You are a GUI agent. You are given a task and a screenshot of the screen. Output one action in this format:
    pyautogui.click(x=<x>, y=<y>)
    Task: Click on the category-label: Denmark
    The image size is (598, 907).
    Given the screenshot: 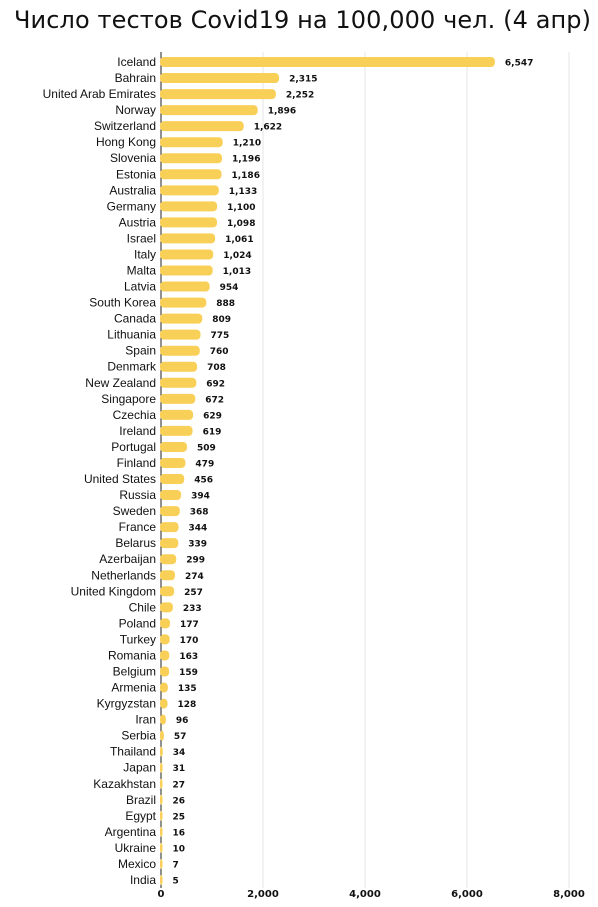 What is the action you would take?
    pyautogui.click(x=132, y=367)
    